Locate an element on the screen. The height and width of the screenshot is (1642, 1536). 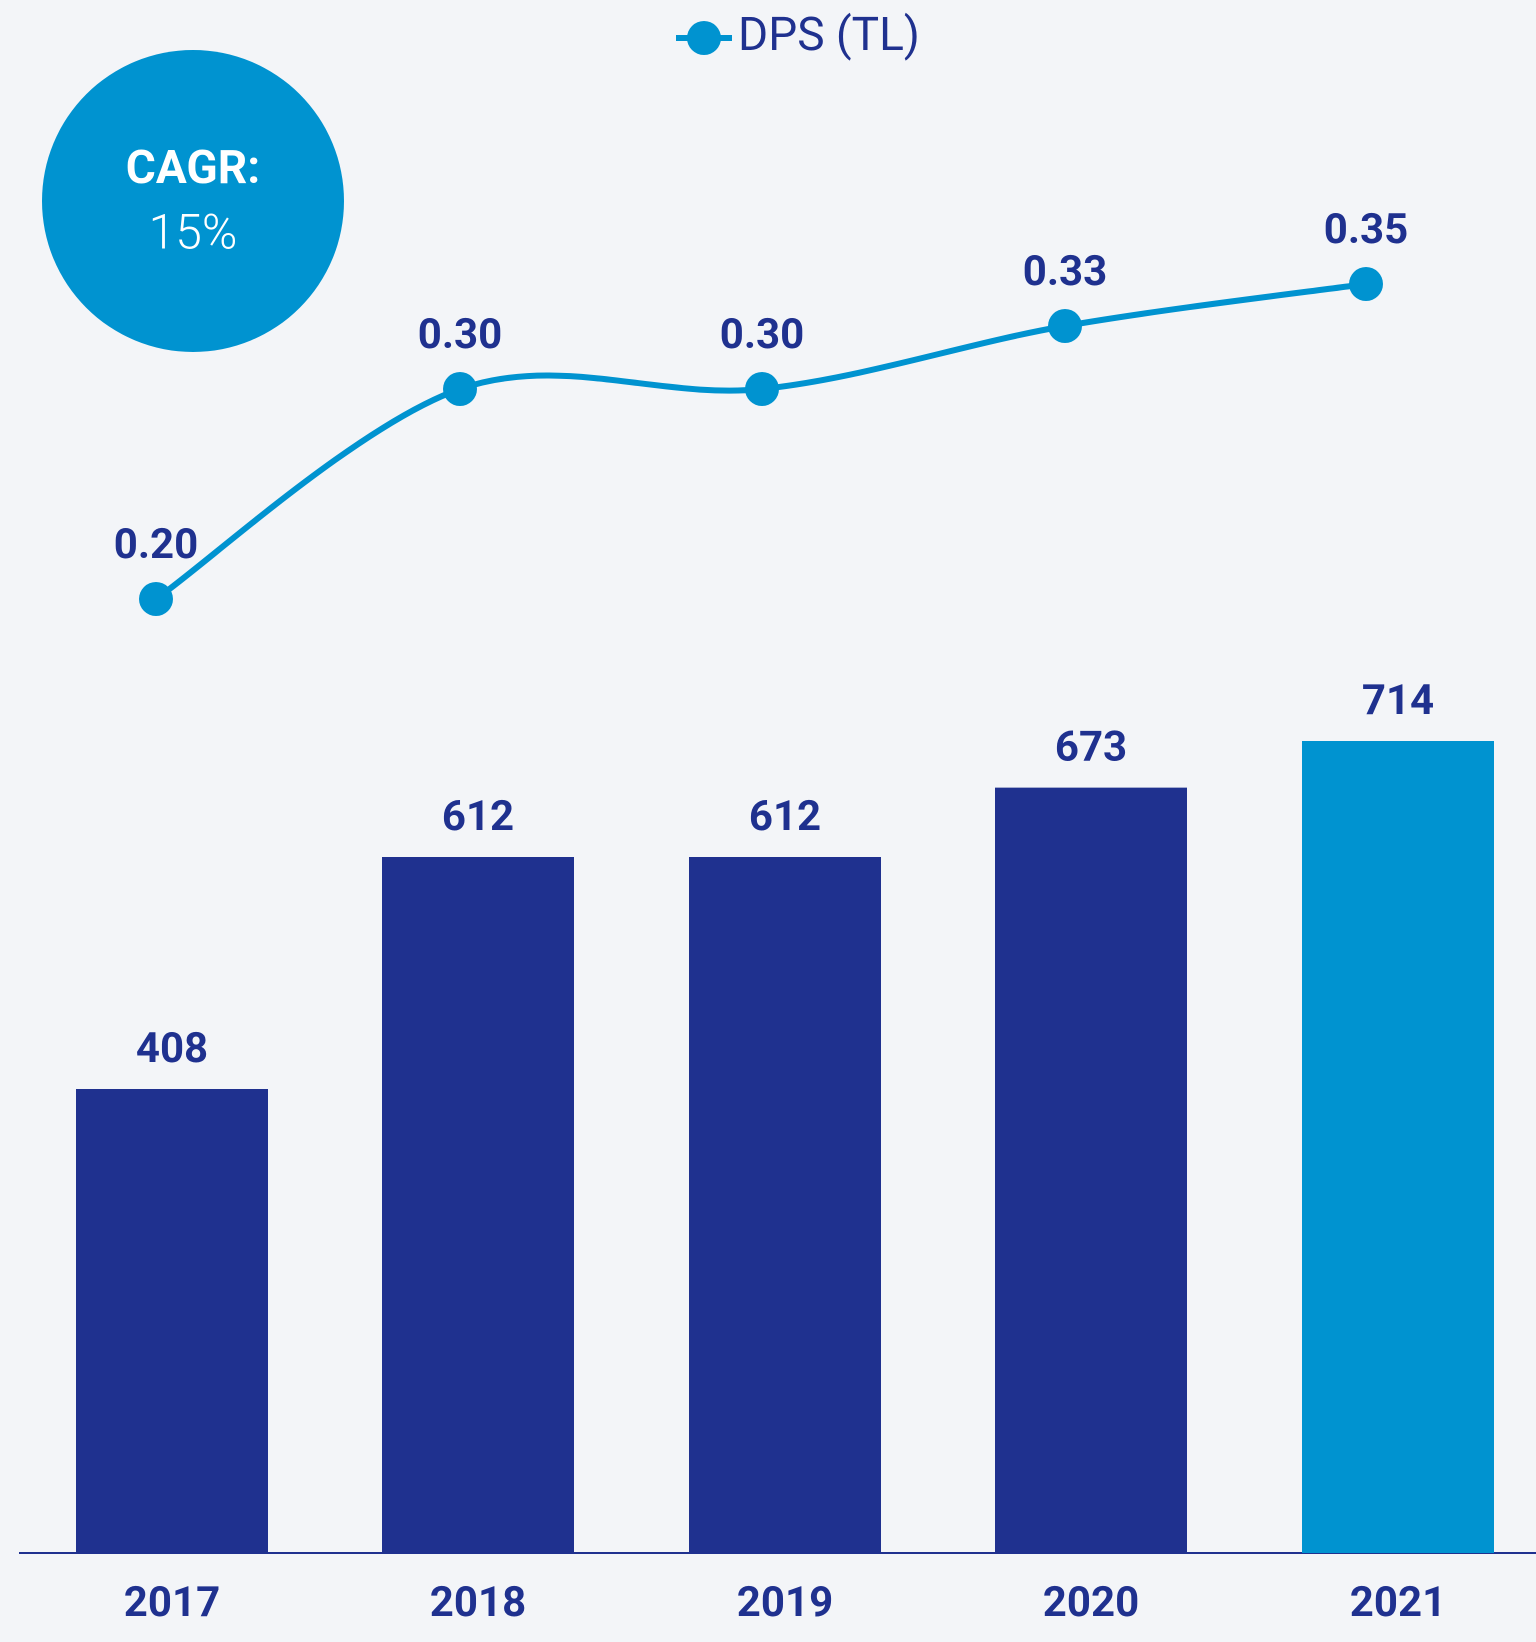
bar-value-label: 714 is located at coordinates (1398, 700).